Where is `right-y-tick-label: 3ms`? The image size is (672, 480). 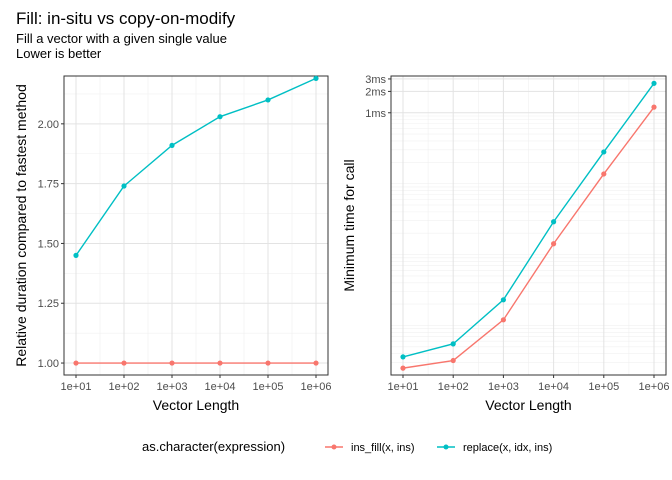
right-y-tick-label: 3ms is located at coordinates (375, 80).